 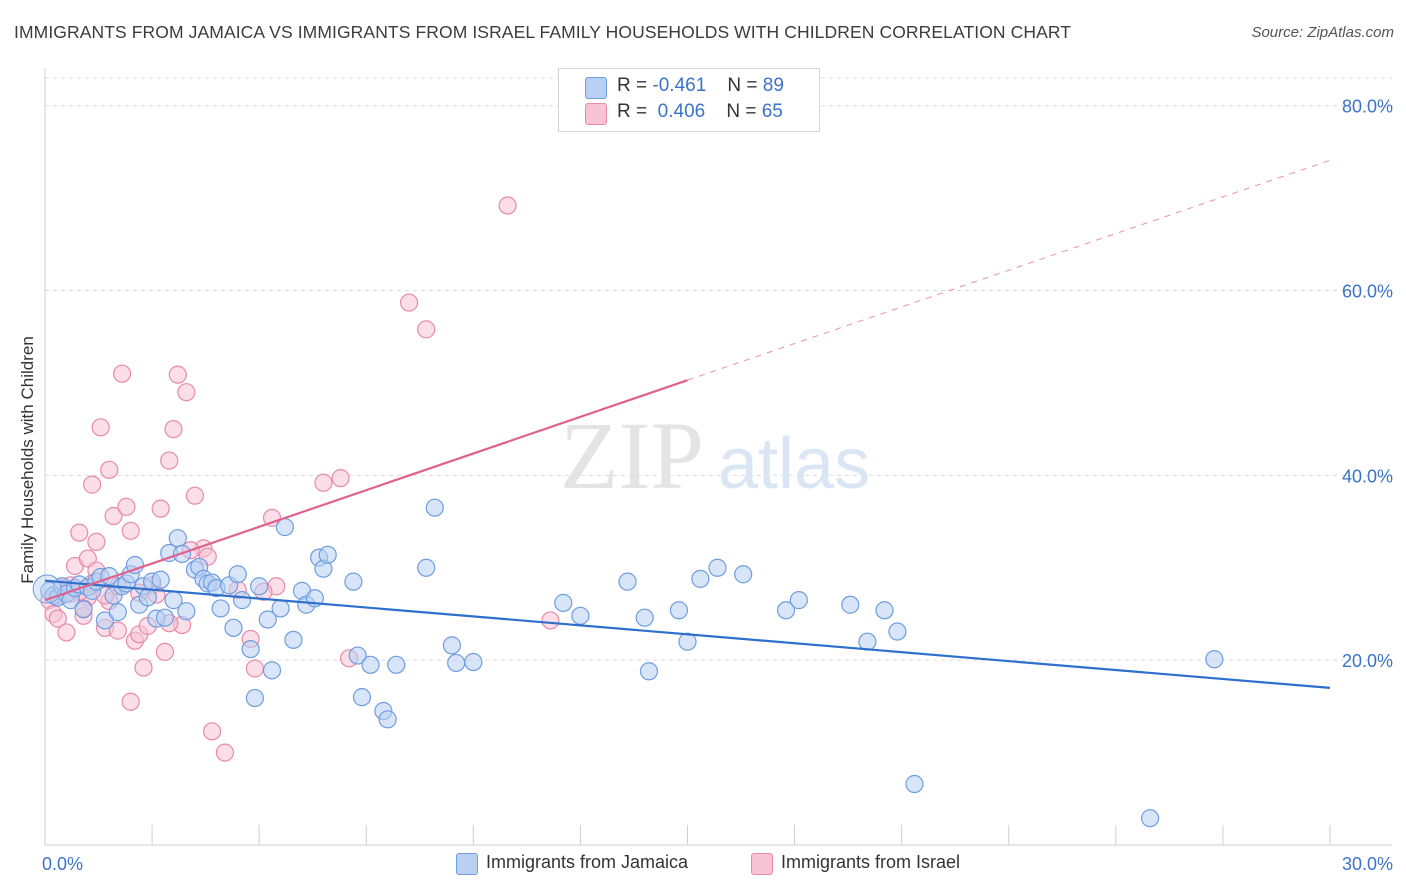 I want to click on y-tick-label: 40.0%, so click(x=1367, y=476).